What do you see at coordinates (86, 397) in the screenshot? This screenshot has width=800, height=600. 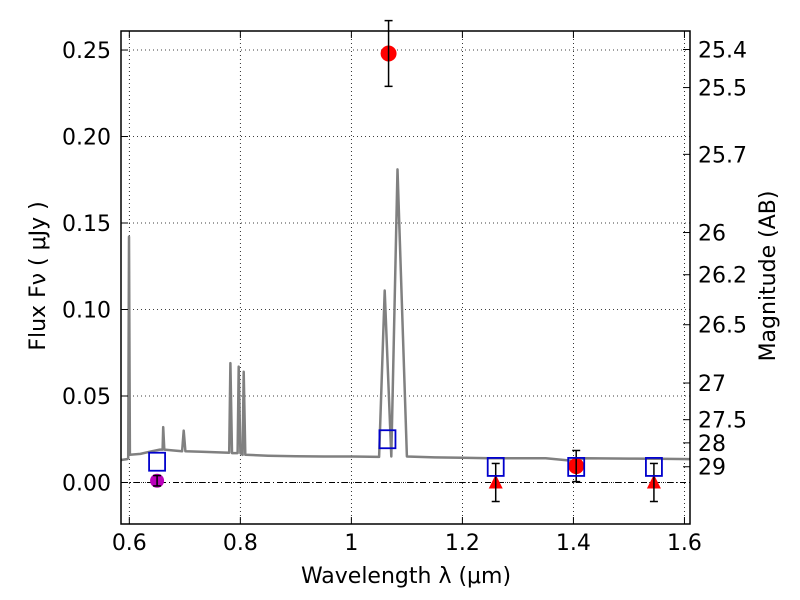 I see `y-tick-label: 0.05` at bounding box center [86, 397].